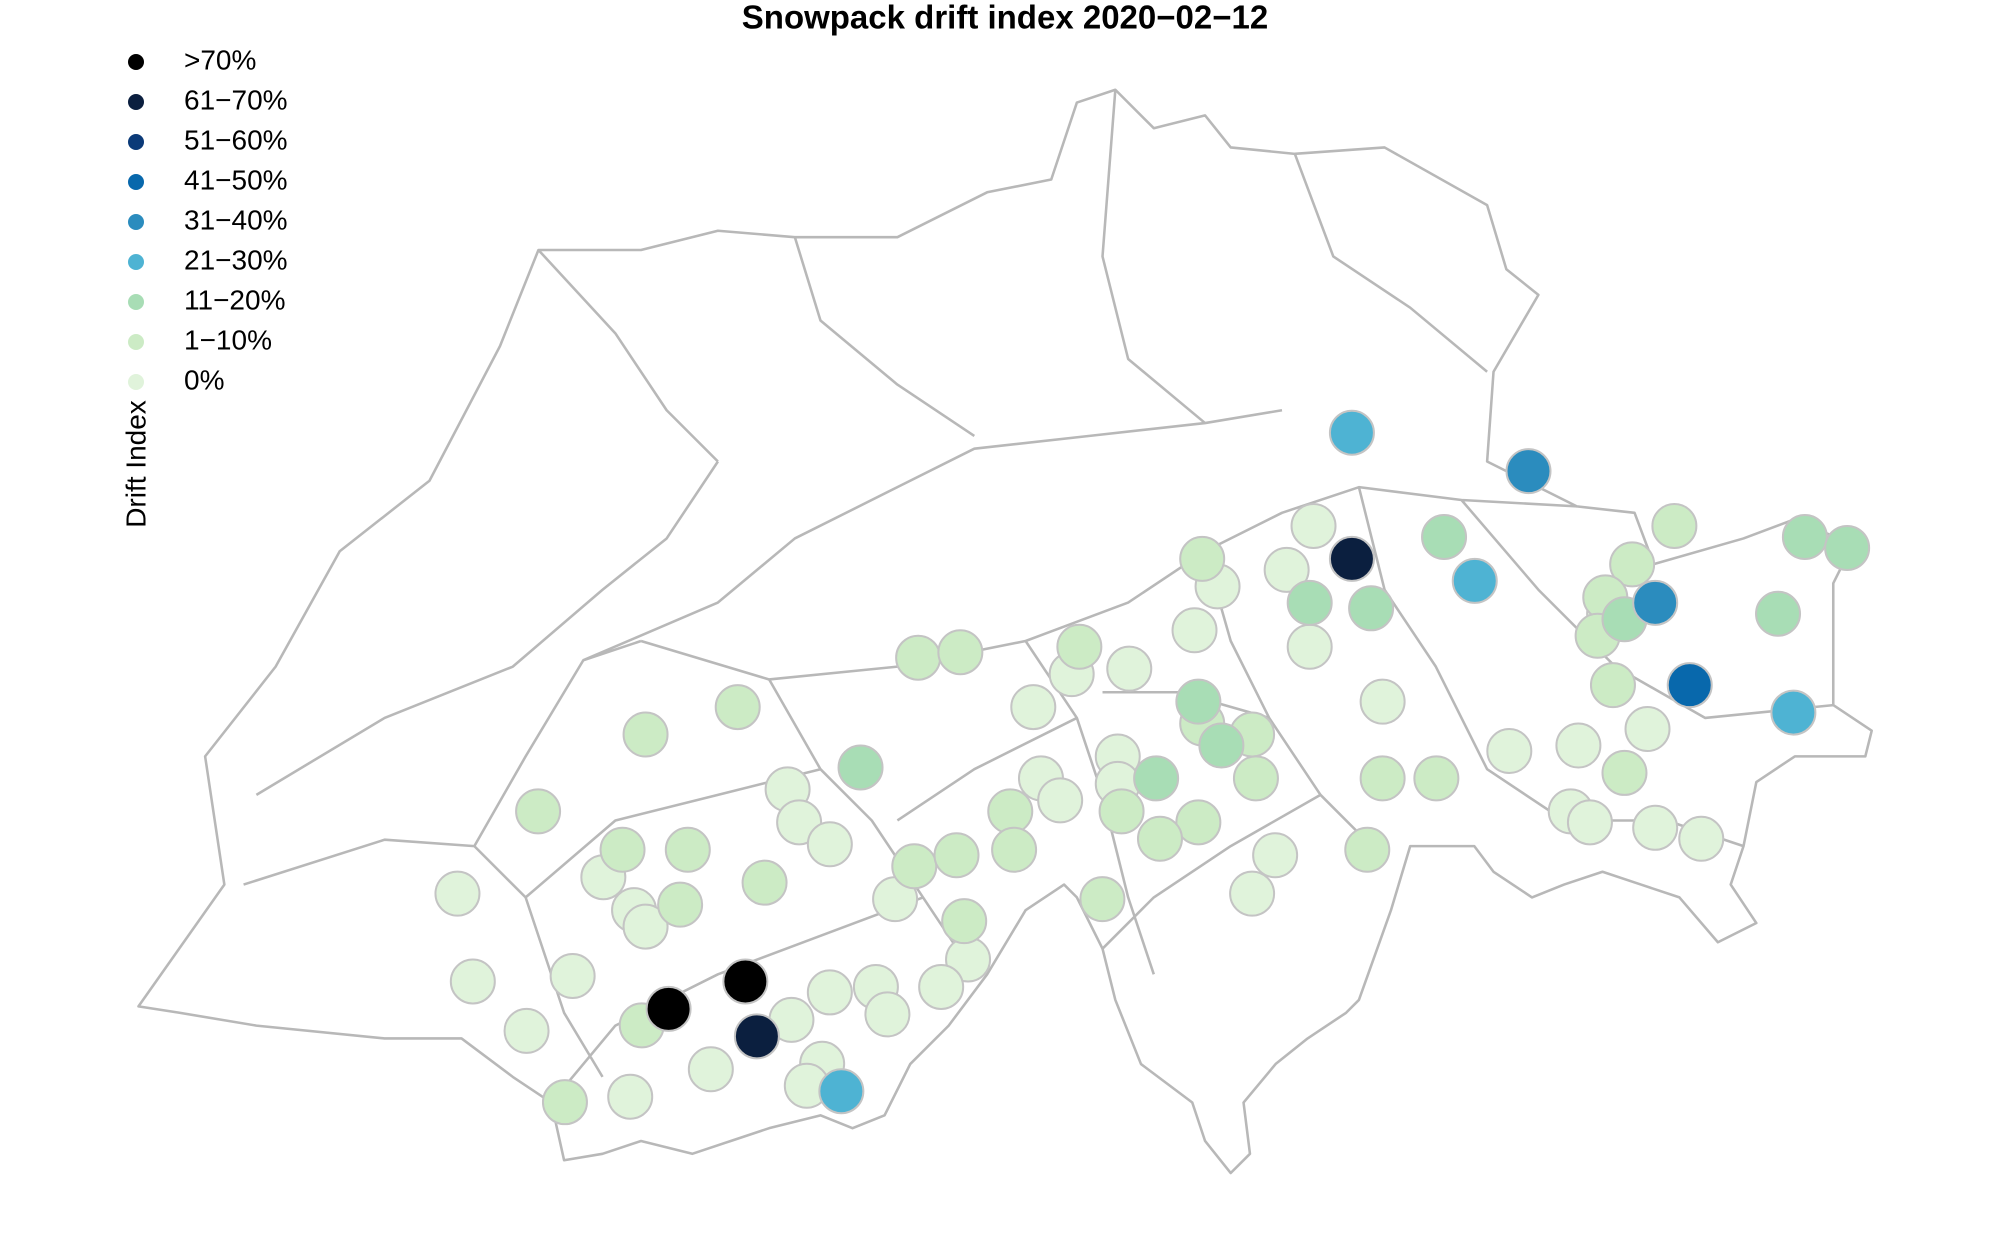 The image size is (2000, 1259). What do you see at coordinates (236, 139) in the screenshot?
I see `legend-label: 51−60%` at bounding box center [236, 139].